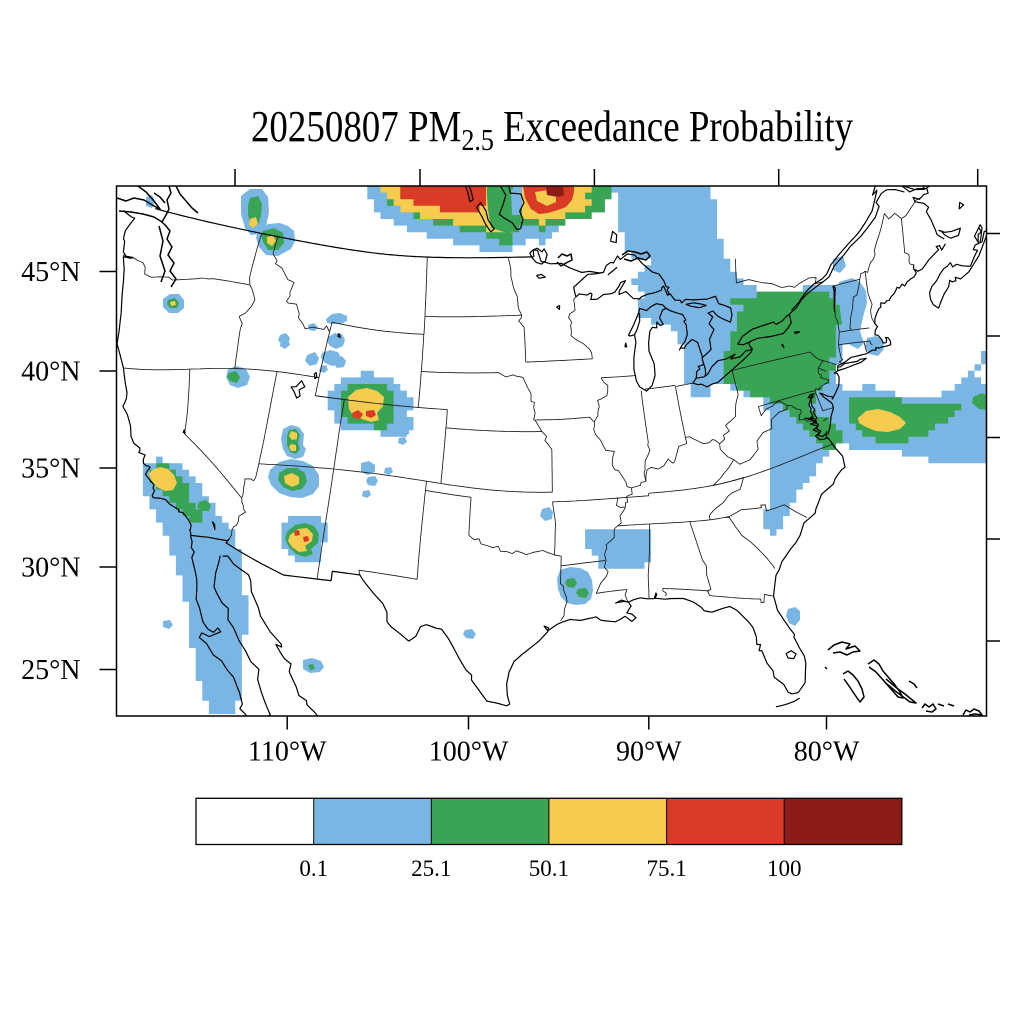 The height and width of the screenshot is (1024, 1024). What do you see at coordinates (549, 868) in the screenshot?
I see `svg-text: 50.1` at bounding box center [549, 868].